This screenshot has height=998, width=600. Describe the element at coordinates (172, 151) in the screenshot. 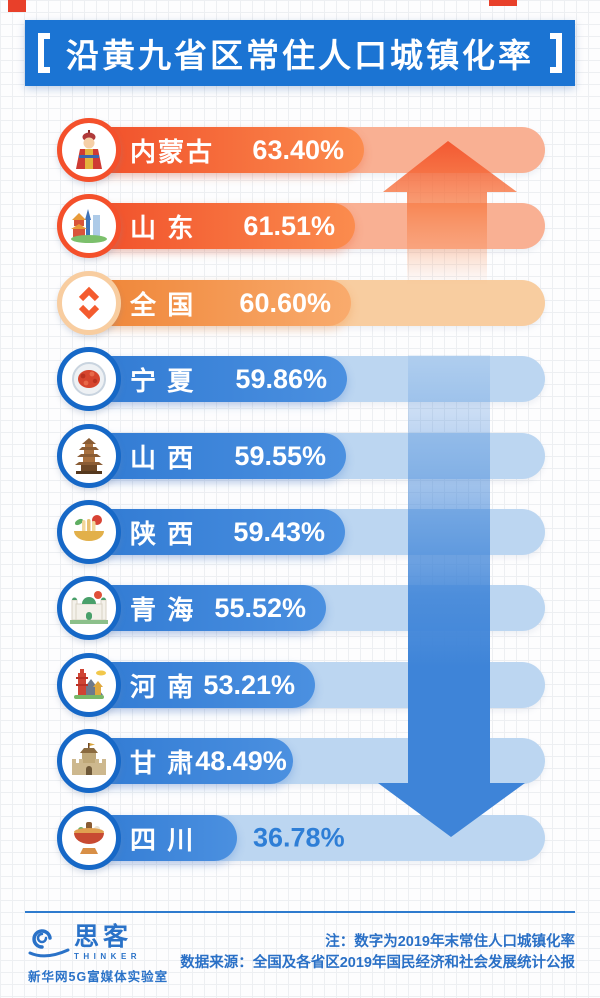

I see `province-label: 内蒙古` at that location.